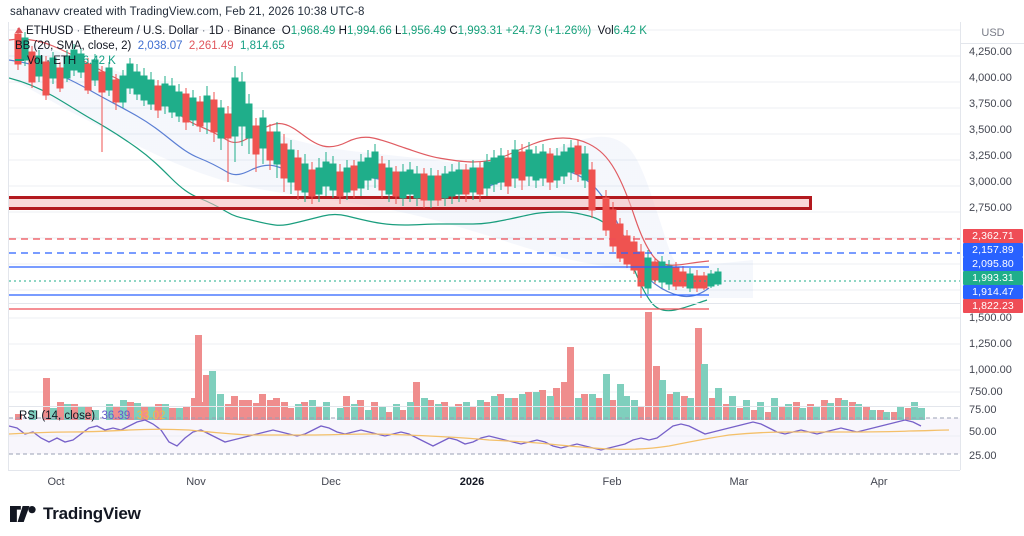 The height and width of the screenshot is (536, 1024). Describe the element at coordinates (479, 439) in the screenshot. I see `rsi-ma-line` at that location.